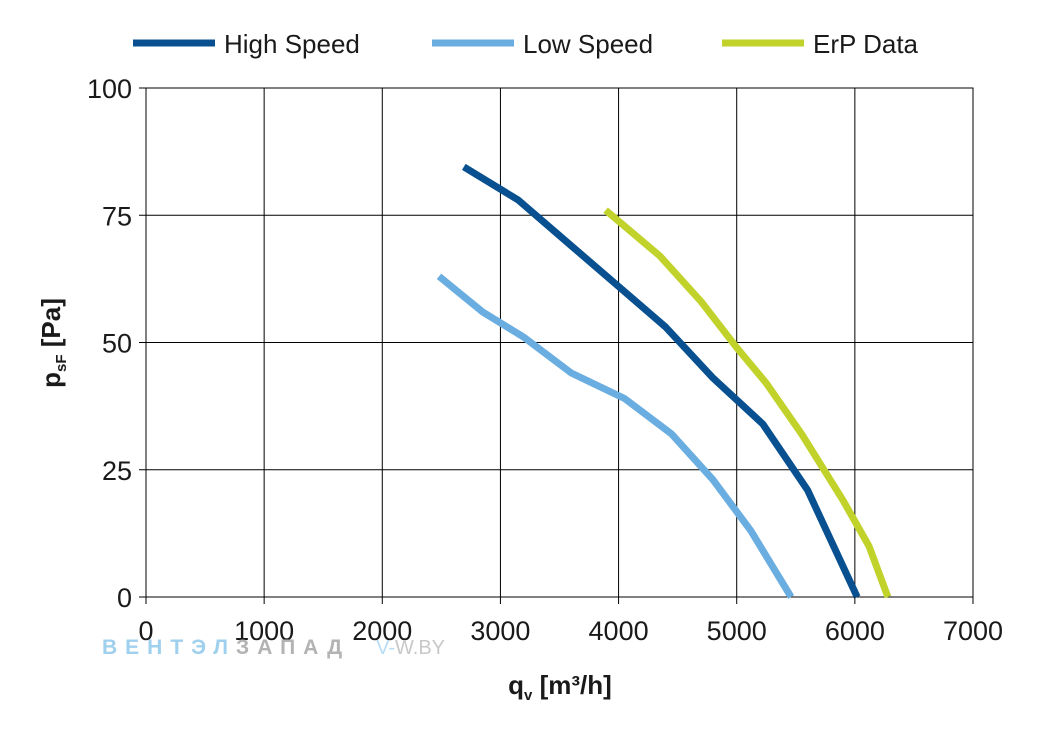 This screenshot has height=729, width=1061. What do you see at coordinates (169, 647) in the screenshot?
I see `watermark-part1: ВЕНТЭЛ` at bounding box center [169, 647].